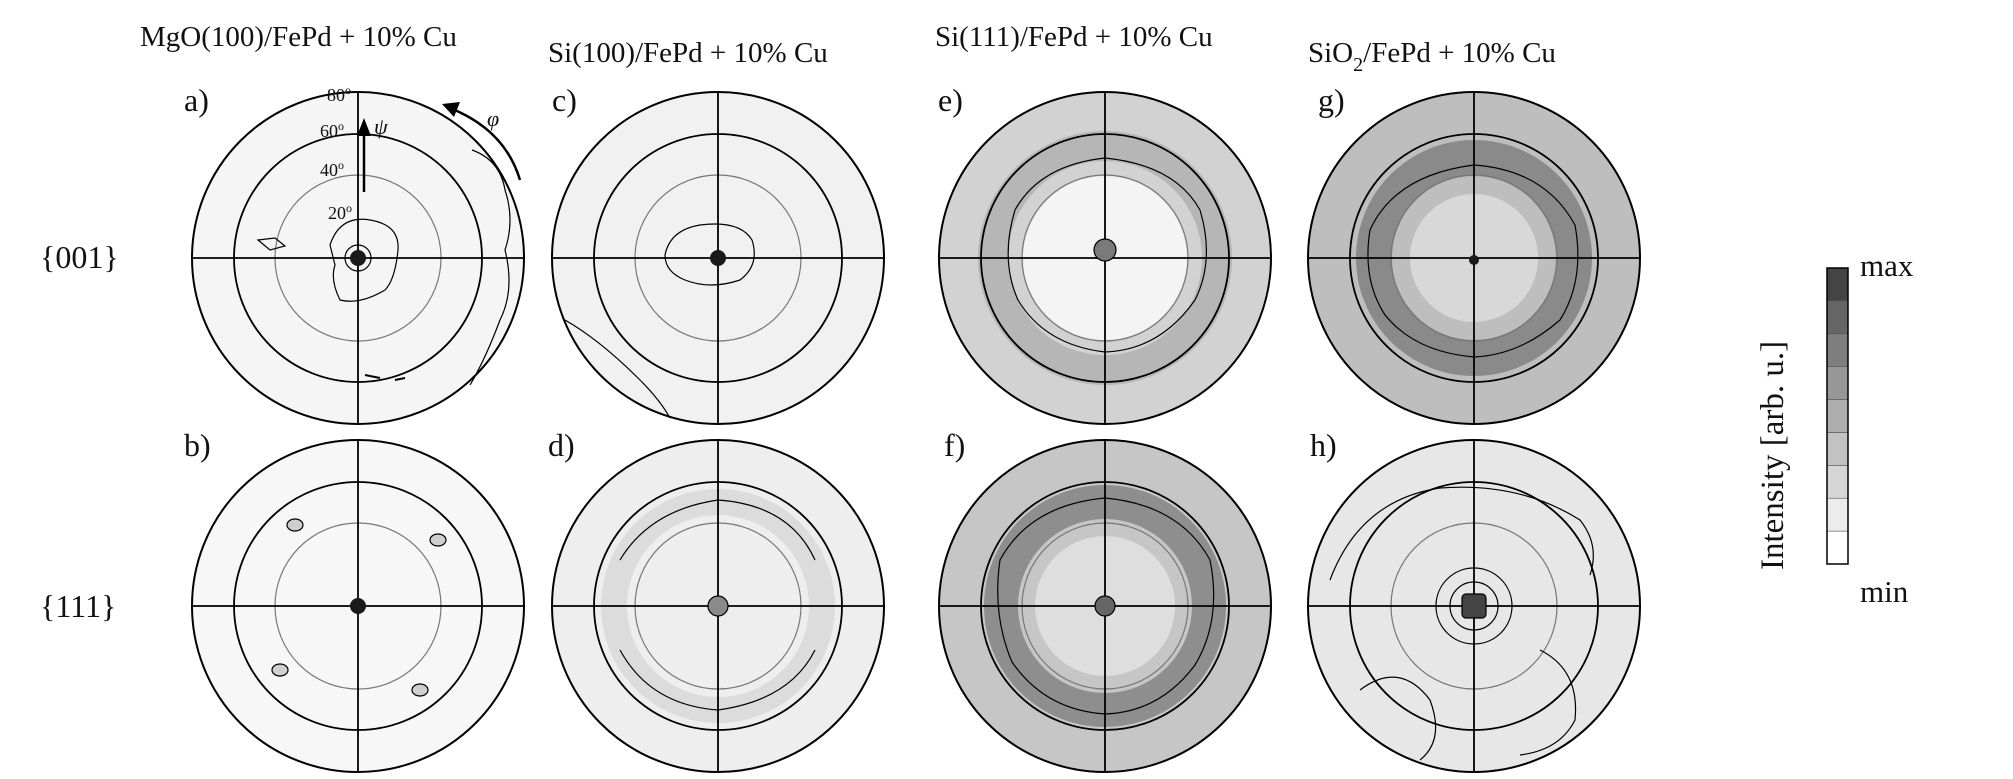 The height and width of the screenshot is (779, 2013). Describe the element at coordinates (1331, 100) in the screenshot. I see `panel-letter-g: g)` at that location.